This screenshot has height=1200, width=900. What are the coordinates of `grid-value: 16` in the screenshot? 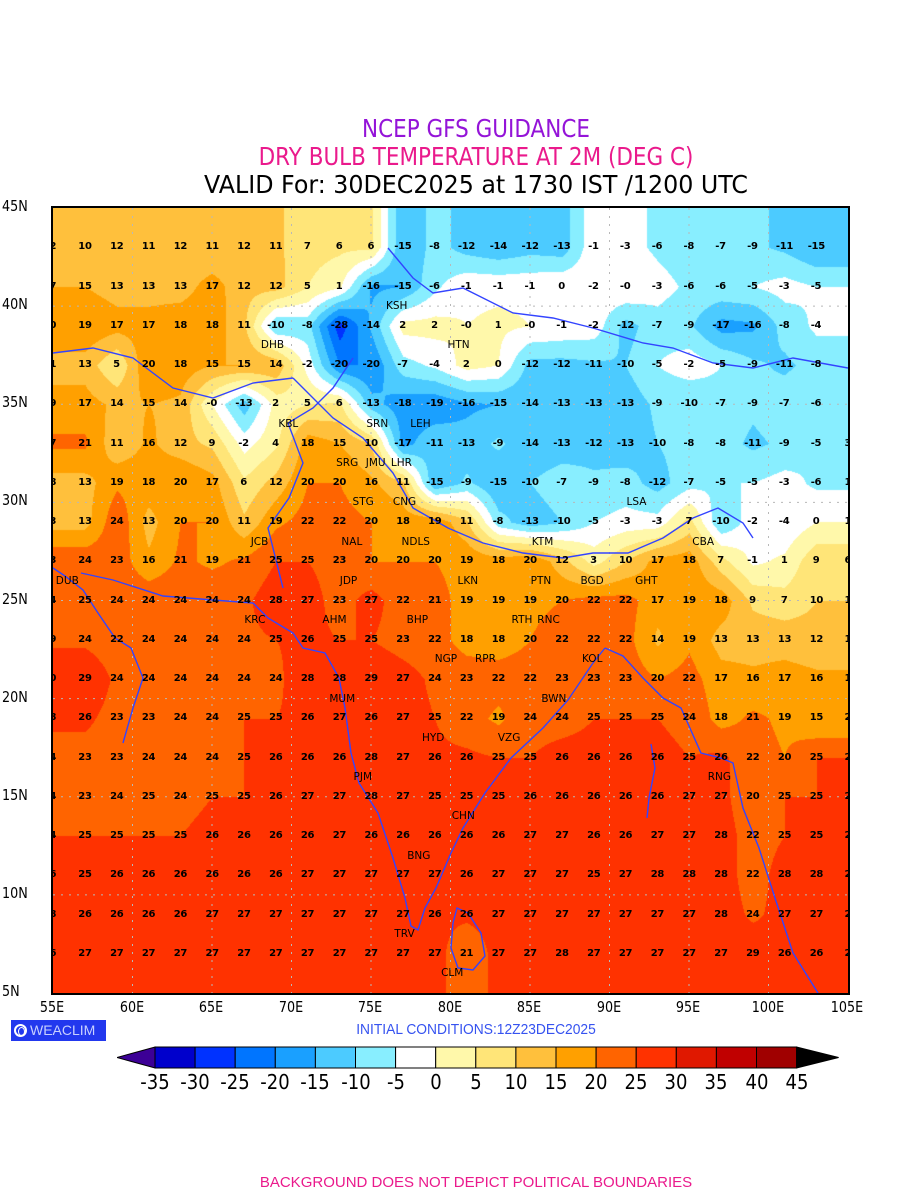 It's located at (816, 678).